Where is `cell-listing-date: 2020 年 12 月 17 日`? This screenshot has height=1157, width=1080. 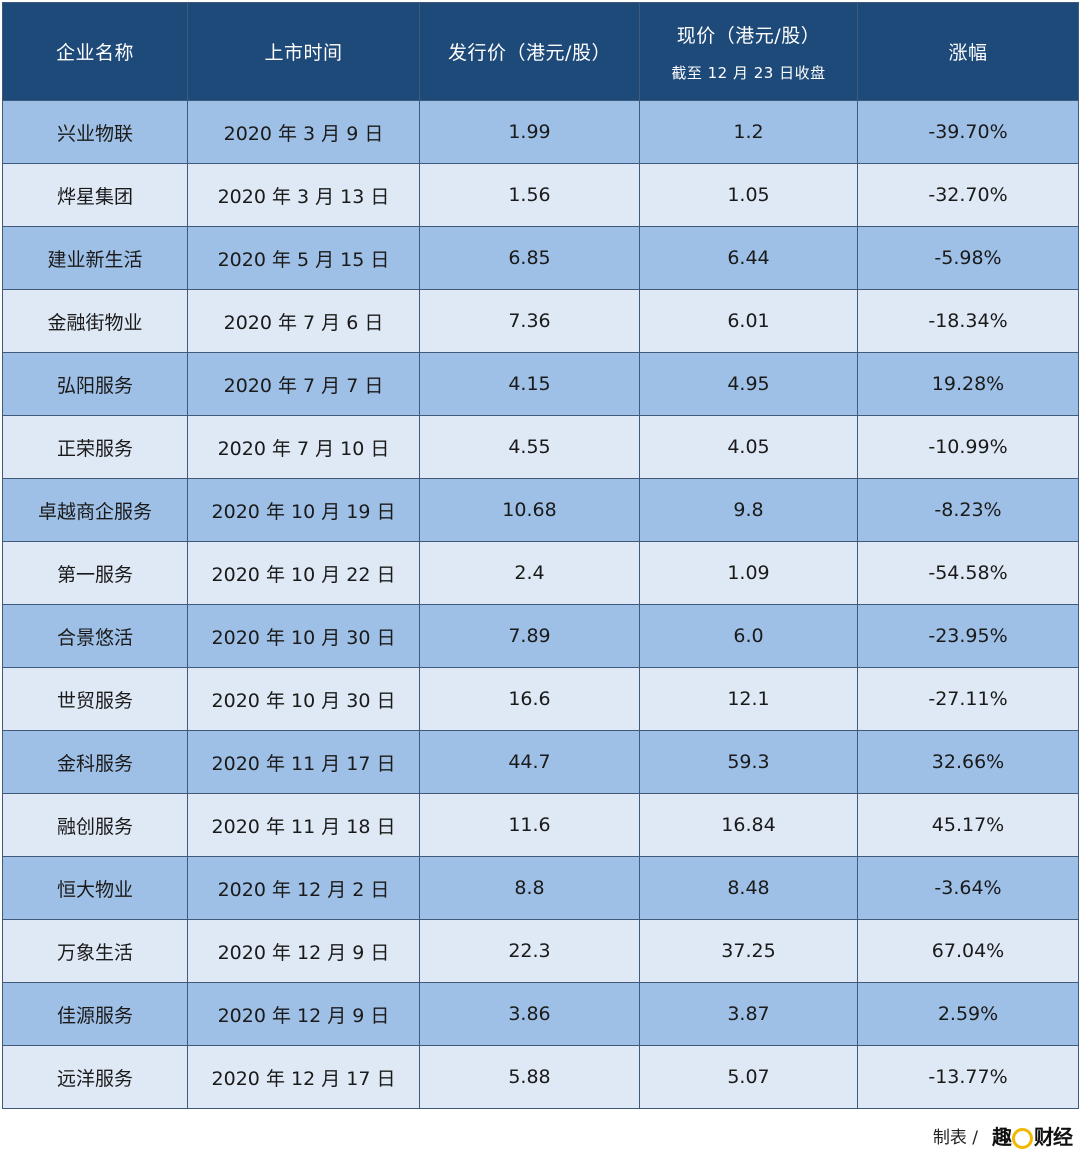
cell-listing-date: 2020 年 12 月 17 日 is located at coordinates (303, 1077).